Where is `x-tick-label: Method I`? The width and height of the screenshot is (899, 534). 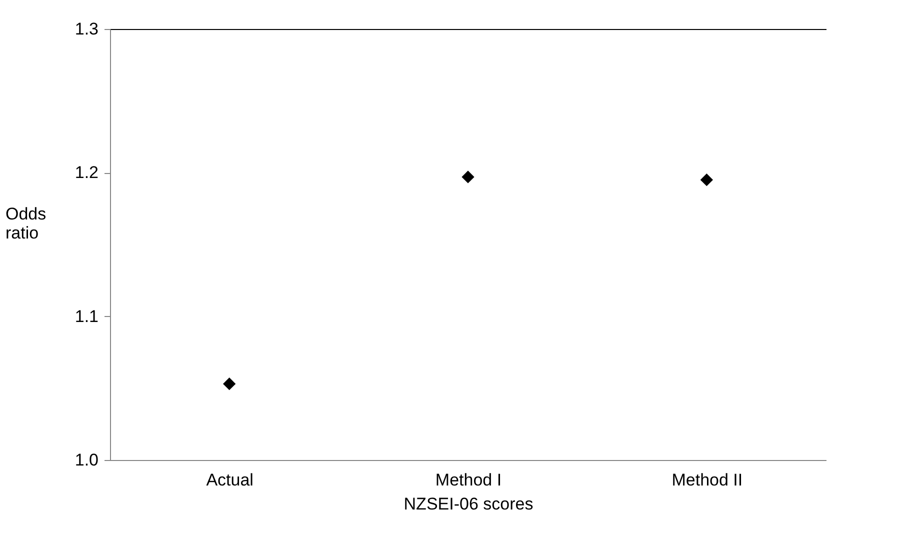 x-tick-label: Method I is located at coordinates (468, 480).